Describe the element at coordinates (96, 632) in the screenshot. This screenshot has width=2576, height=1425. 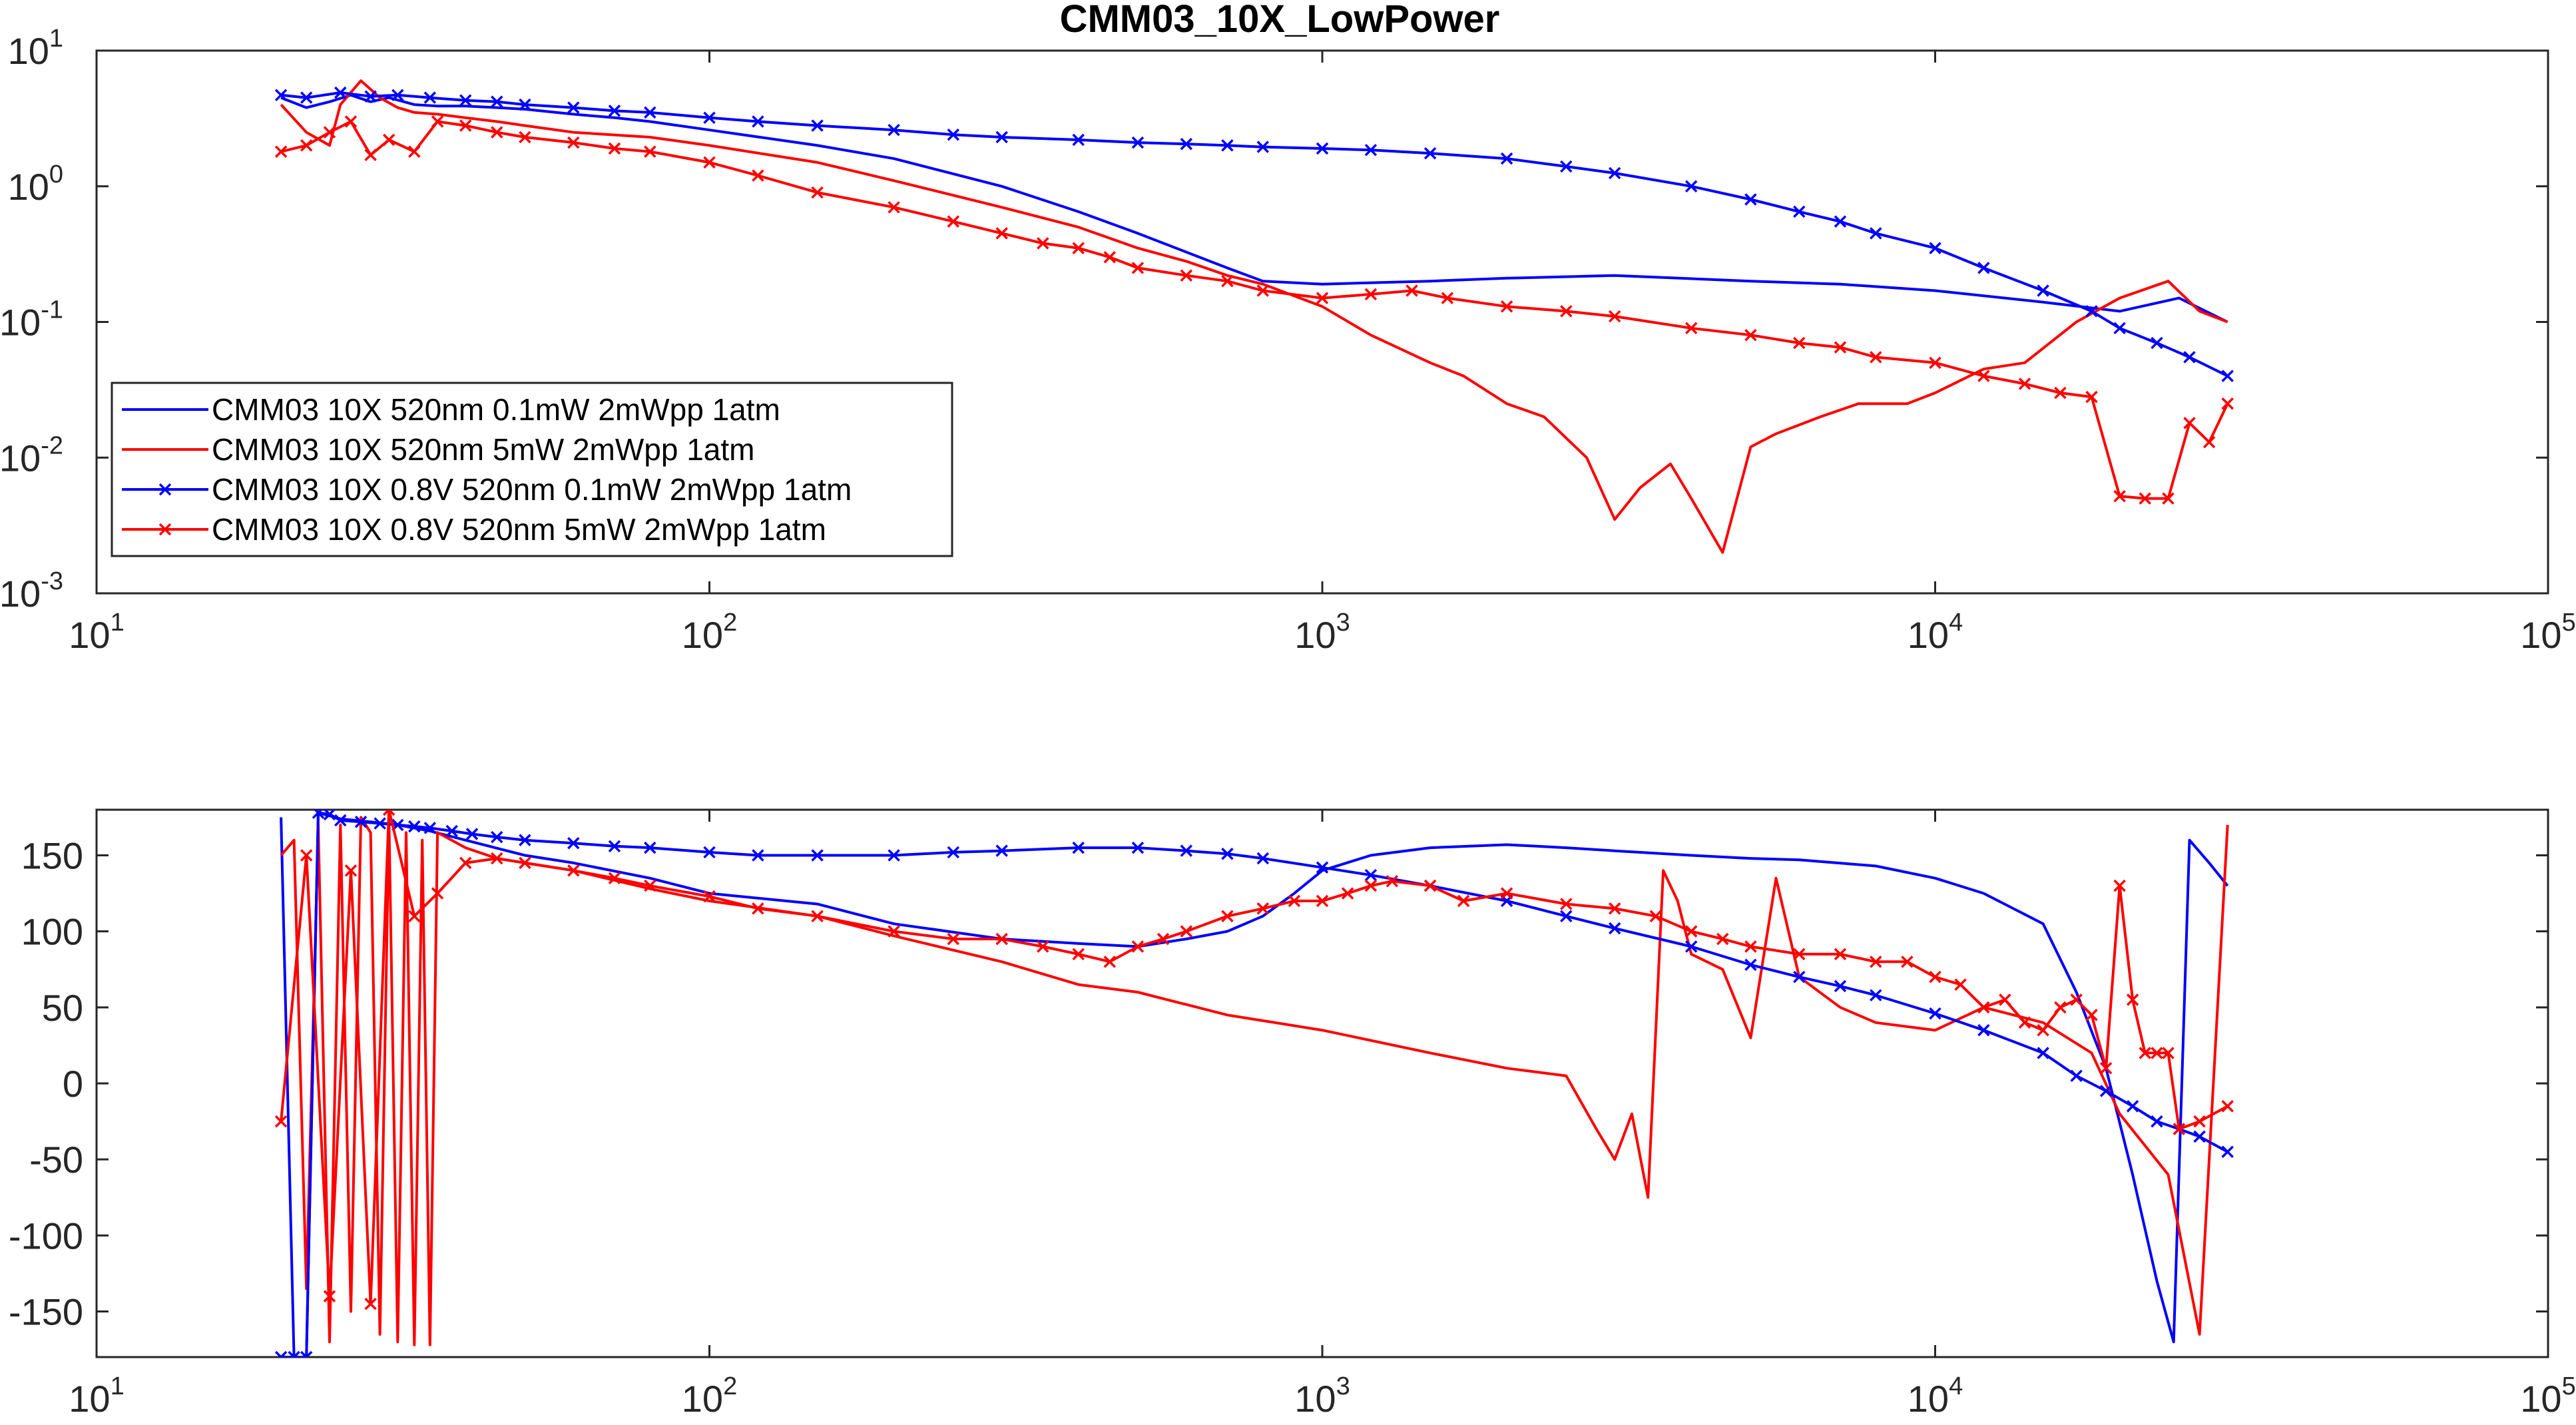
I see `x-tick-label: 10¹` at that location.